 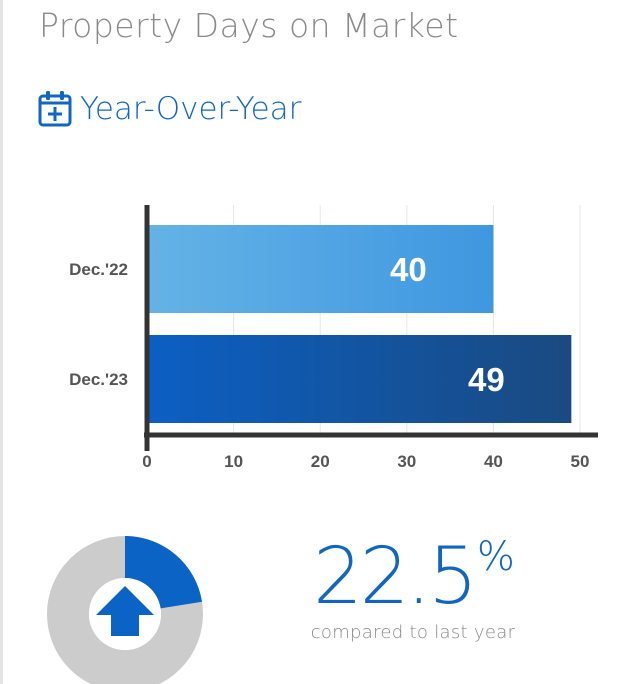 I want to click on calendar-plus-icon, so click(x=55, y=109).